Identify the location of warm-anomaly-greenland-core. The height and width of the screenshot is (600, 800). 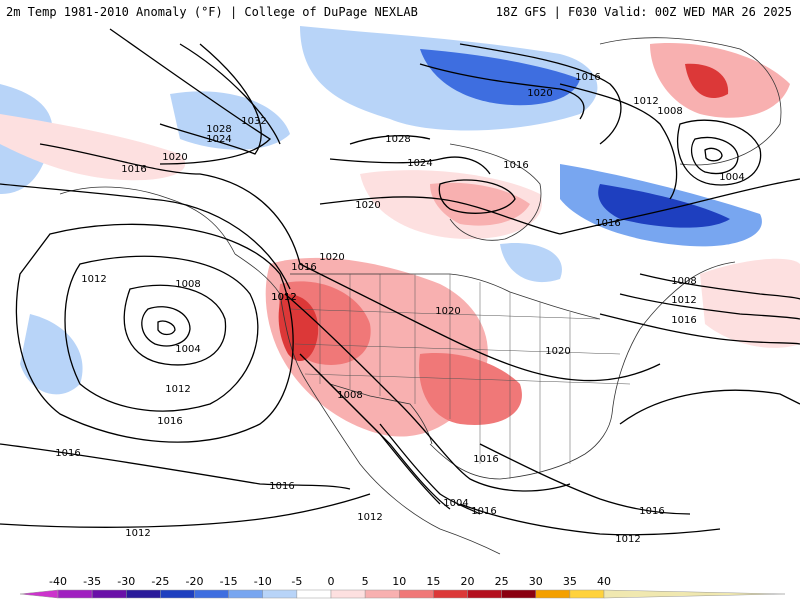
(707, 81).